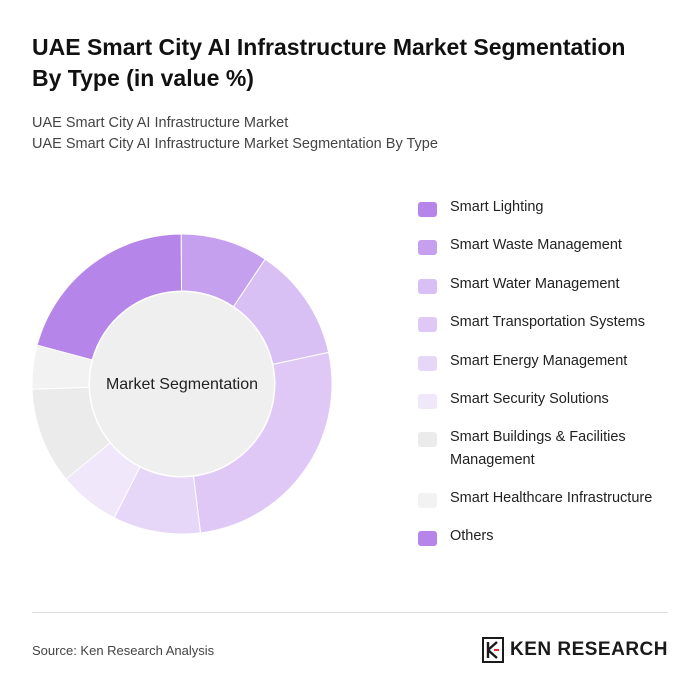 Image resolution: width=700 pixels, height=698 pixels. I want to click on legend-item: Smart Transportation Systems, so click(553, 322).